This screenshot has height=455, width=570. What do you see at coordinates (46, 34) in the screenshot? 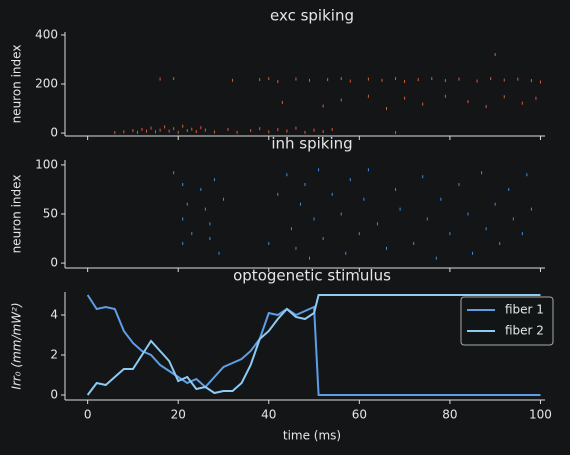
I see `y-tick-label: 400` at bounding box center [46, 34].